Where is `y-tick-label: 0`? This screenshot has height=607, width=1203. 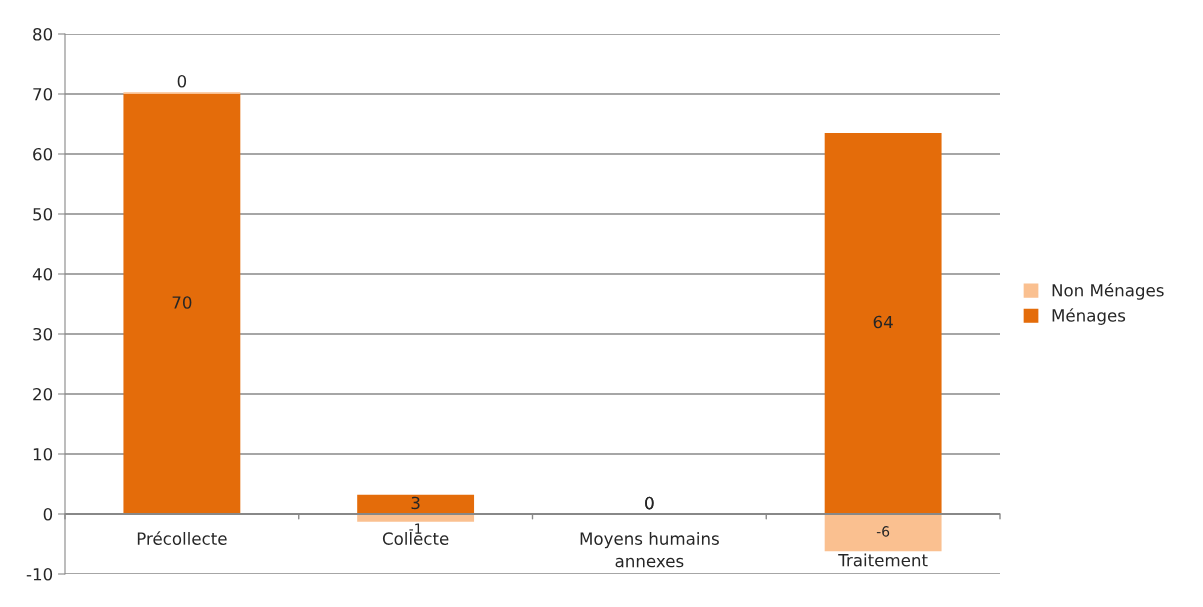 y-tick-label: 0 is located at coordinates (48, 514).